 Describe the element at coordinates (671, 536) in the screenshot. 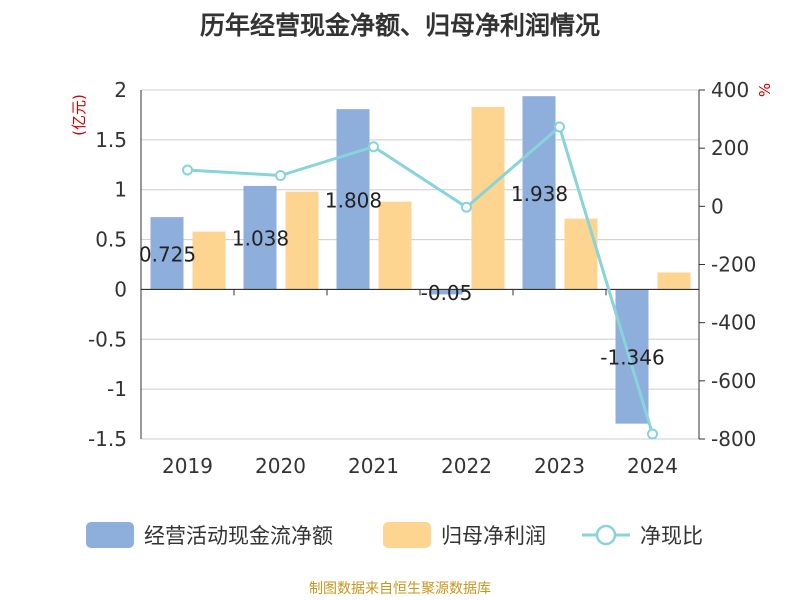

I see `legend-label-net-cash-ratio: 净现比` at that location.